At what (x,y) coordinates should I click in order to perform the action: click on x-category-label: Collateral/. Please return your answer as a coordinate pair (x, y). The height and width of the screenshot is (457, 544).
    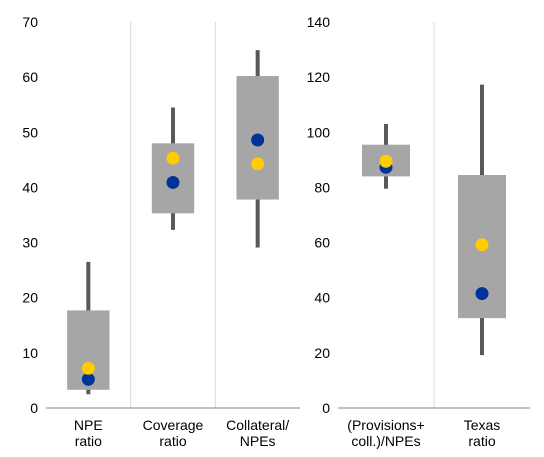
    Looking at the image, I should click on (257, 425).